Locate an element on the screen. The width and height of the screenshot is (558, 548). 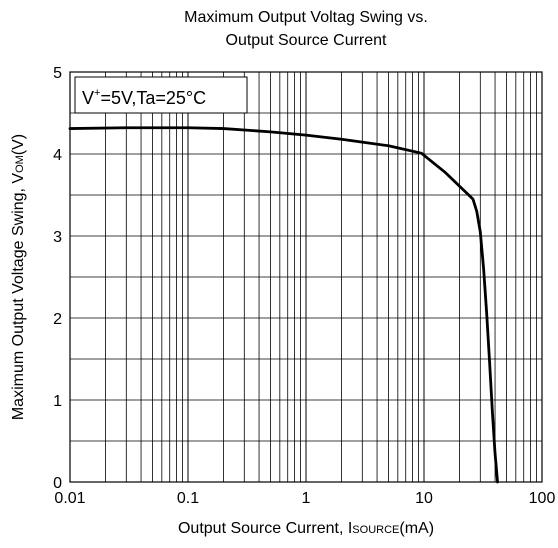
chart-title-line1: Maximum Output Voltag Swing vs. is located at coordinates (306, 17).